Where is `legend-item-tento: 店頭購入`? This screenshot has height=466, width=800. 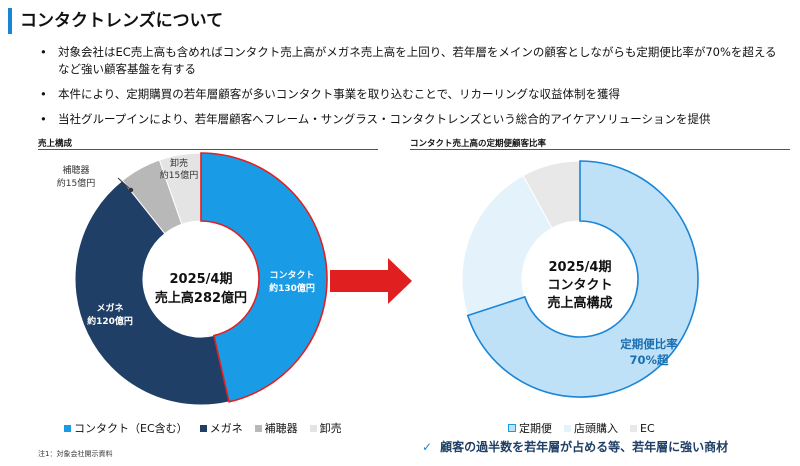
legend-item-tento: 店頭購入 is located at coordinates (591, 428).